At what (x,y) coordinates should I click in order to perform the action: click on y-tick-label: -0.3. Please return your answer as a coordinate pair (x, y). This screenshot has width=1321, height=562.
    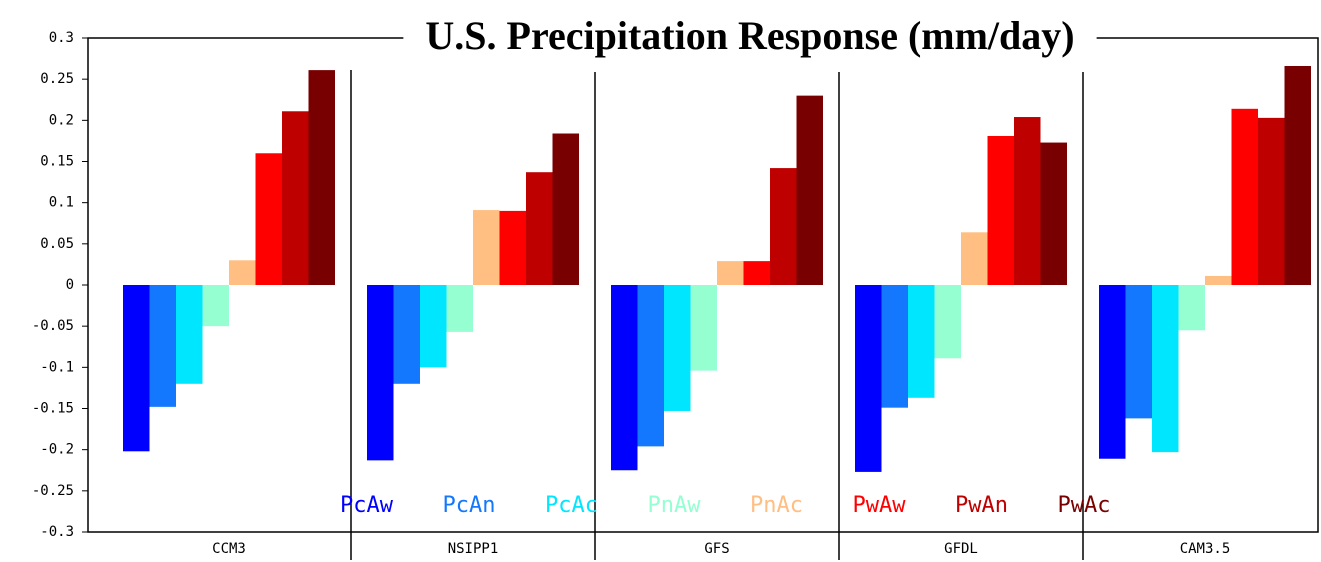
    Looking at the image, I should click on (57, 532).